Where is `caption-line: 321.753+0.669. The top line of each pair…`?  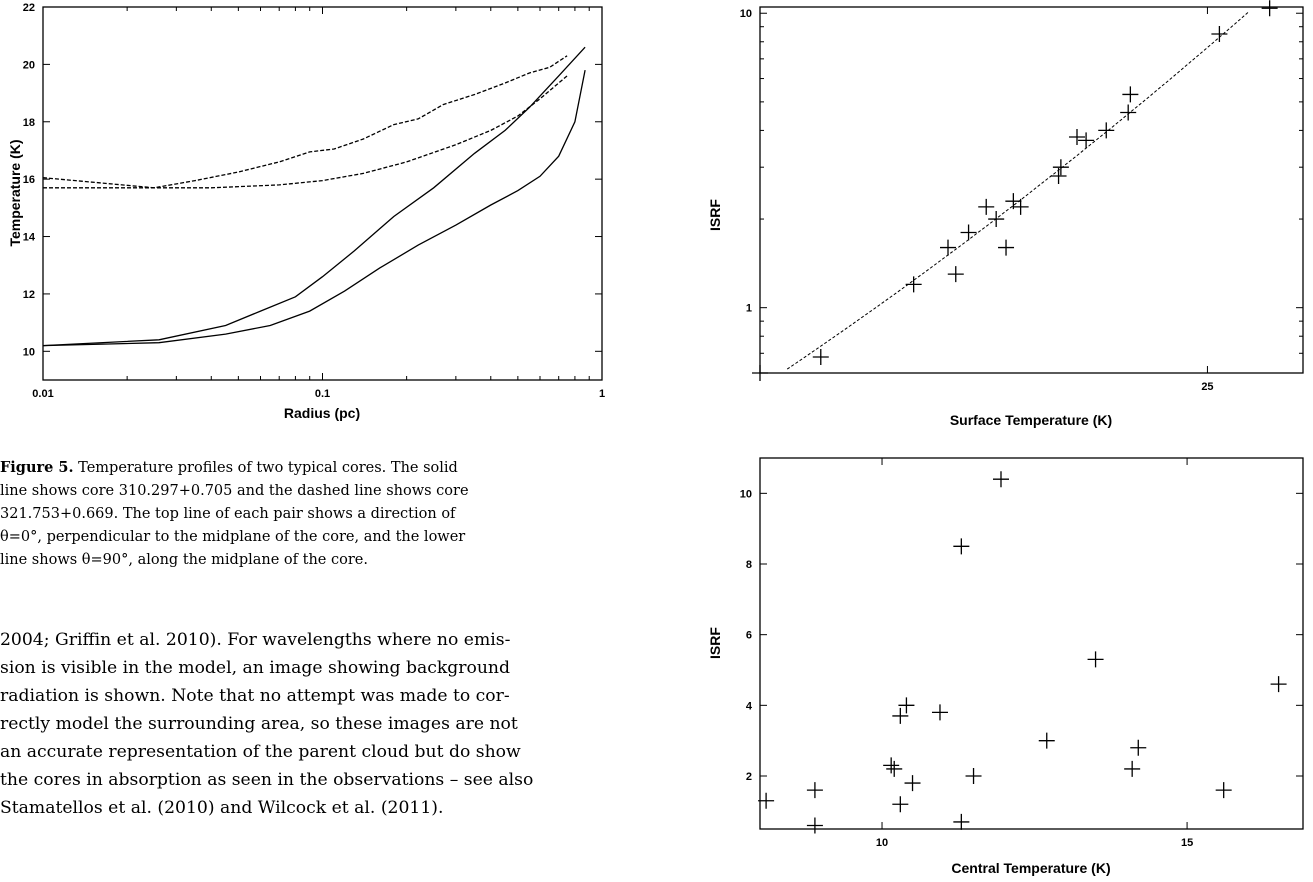
caption-line: 321.753+0.669. The top line of each pair… is located at coordinates (228, 514).